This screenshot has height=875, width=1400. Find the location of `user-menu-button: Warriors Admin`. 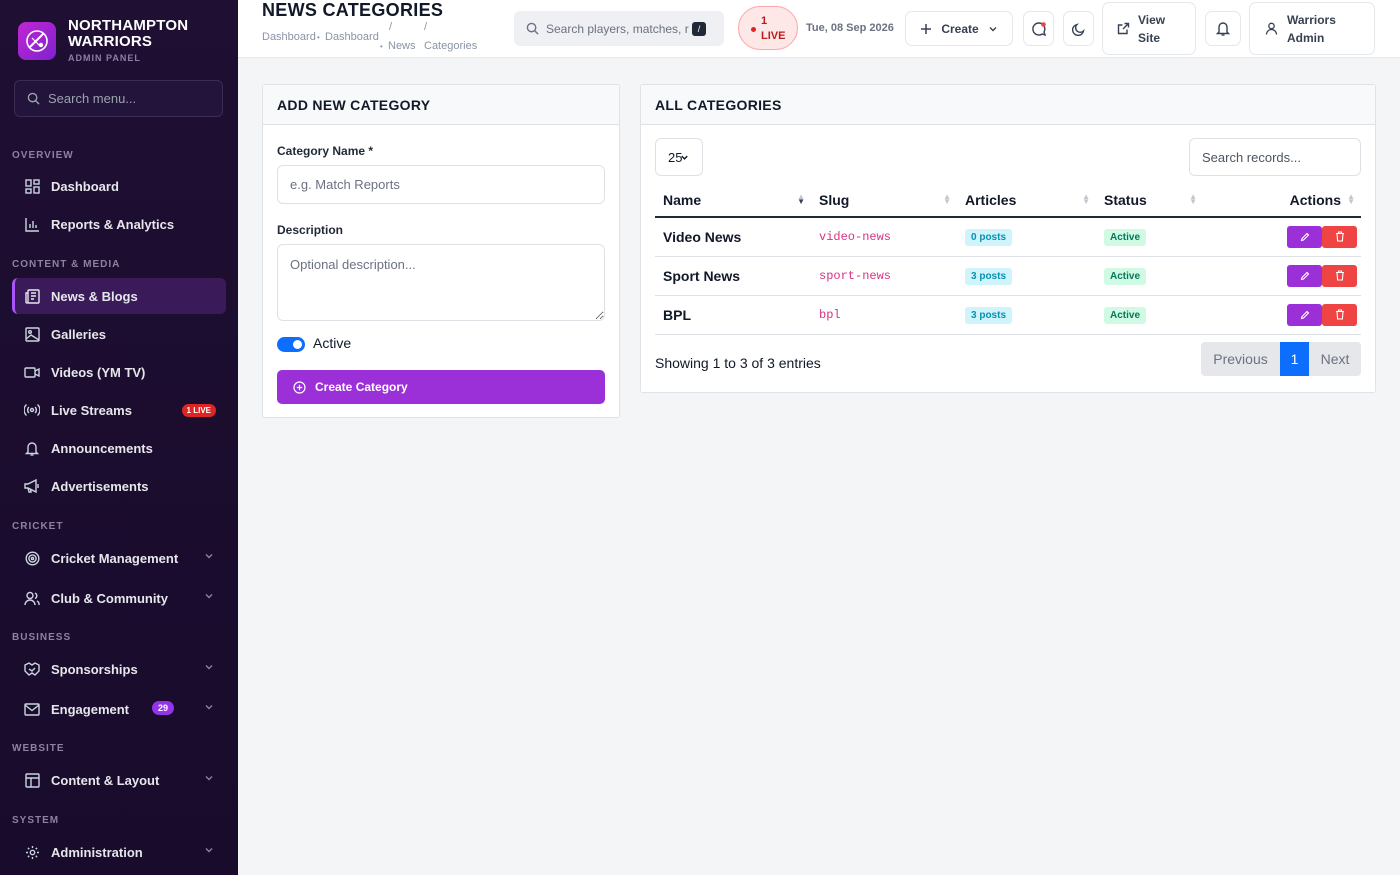

user-menu-button: Warriors Admin is located at coordinates (1312, 28).